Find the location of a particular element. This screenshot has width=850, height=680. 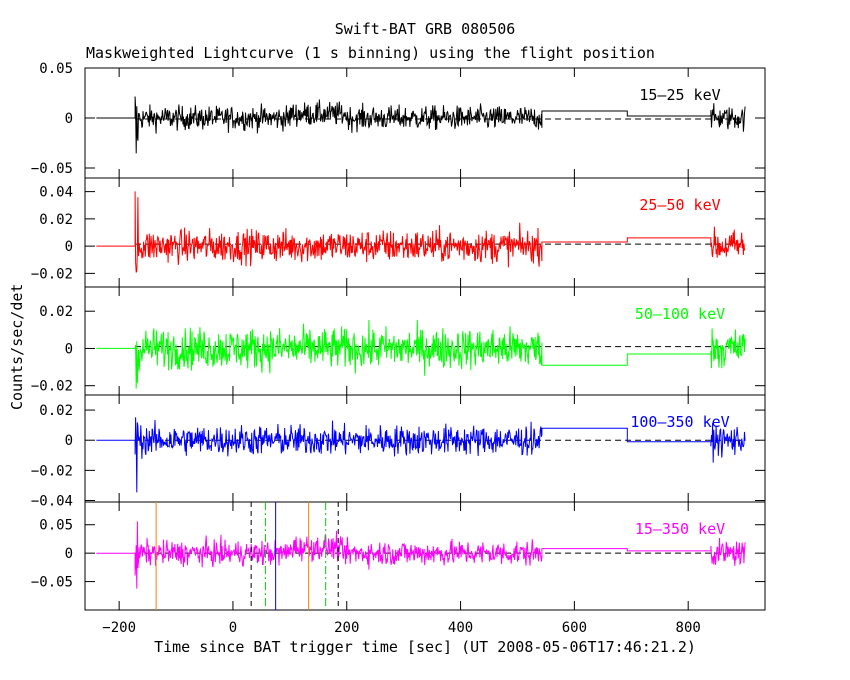

y-axis-label: Counts/sec/det is located at coordinates (17, 346).